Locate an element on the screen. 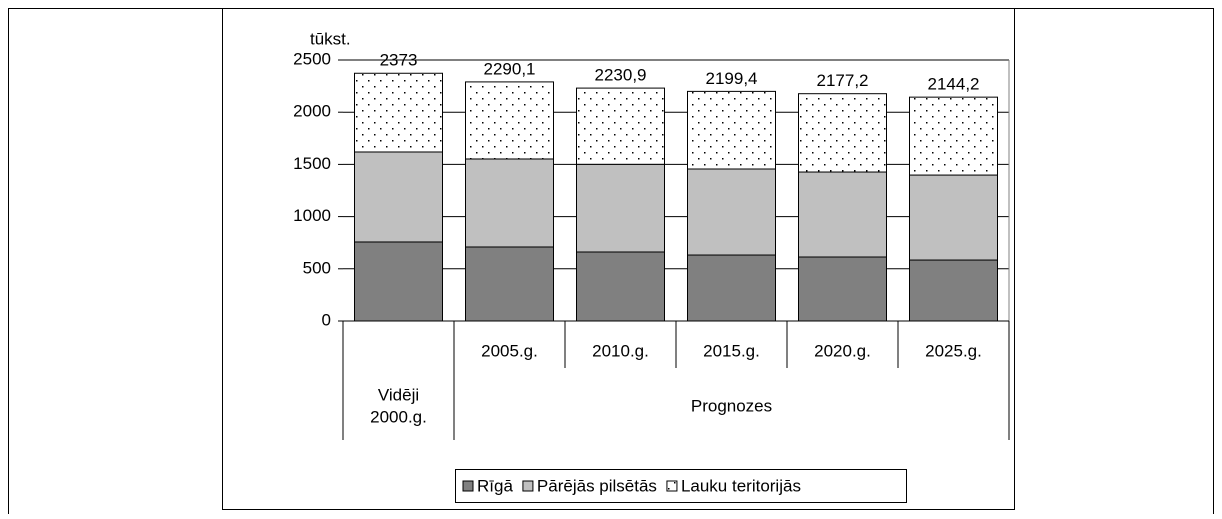 The height and width of the screenshot is (519, 1222). y-tick-label: 2500 is located at coordinates (312, 58).